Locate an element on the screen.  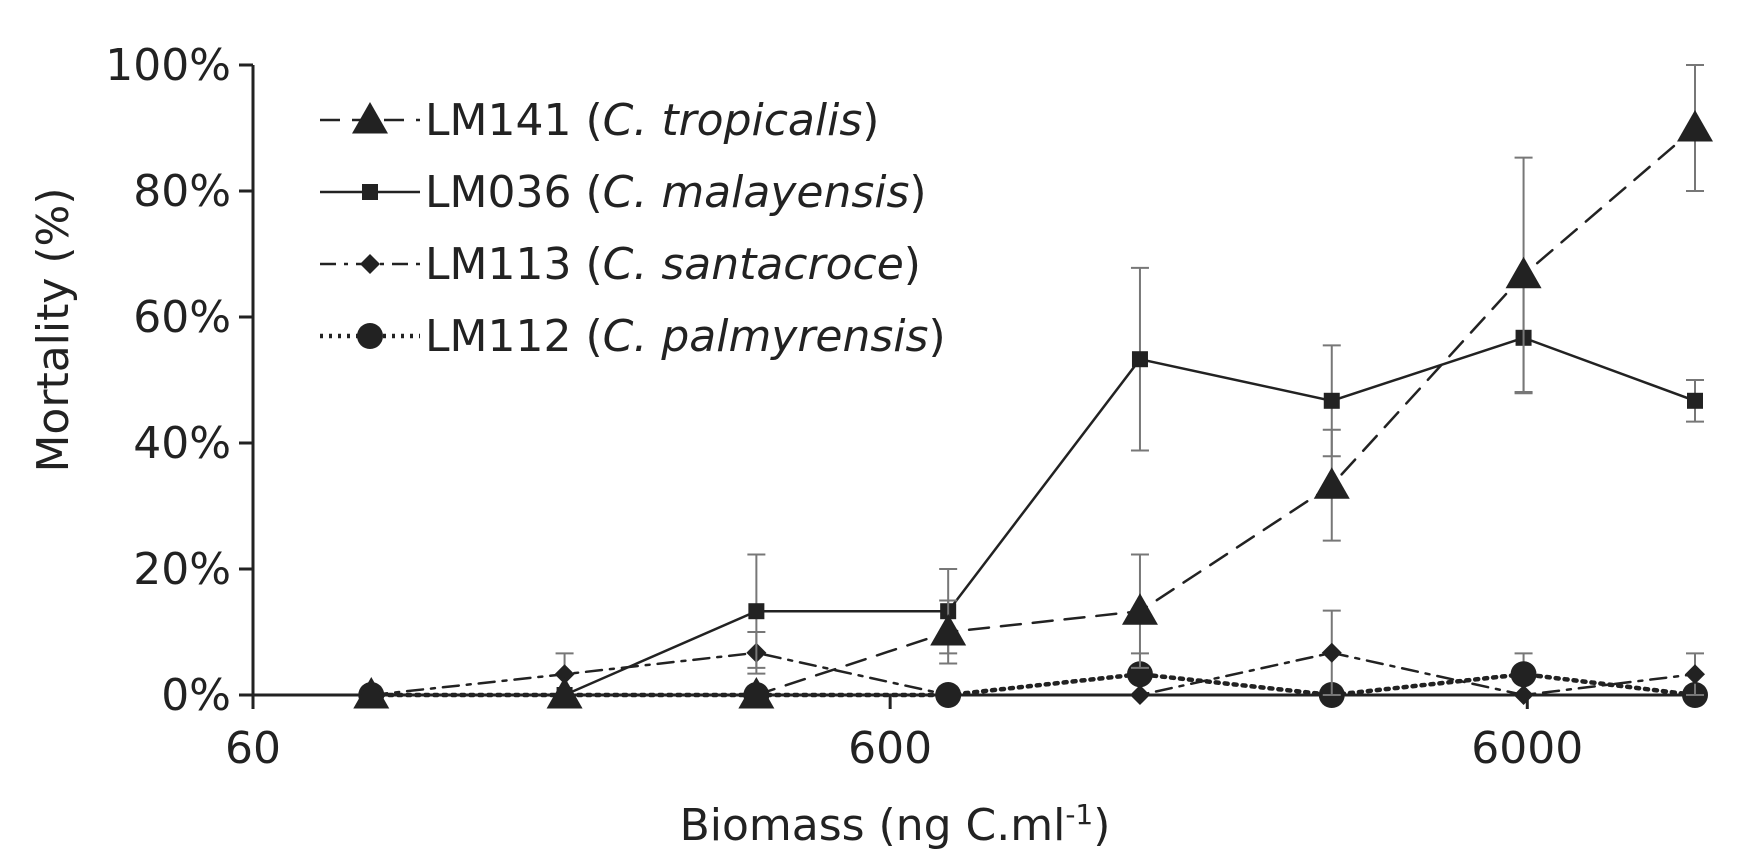
legend-label: LM141 (C. tropicalis) is located at coordinates (652, 120).